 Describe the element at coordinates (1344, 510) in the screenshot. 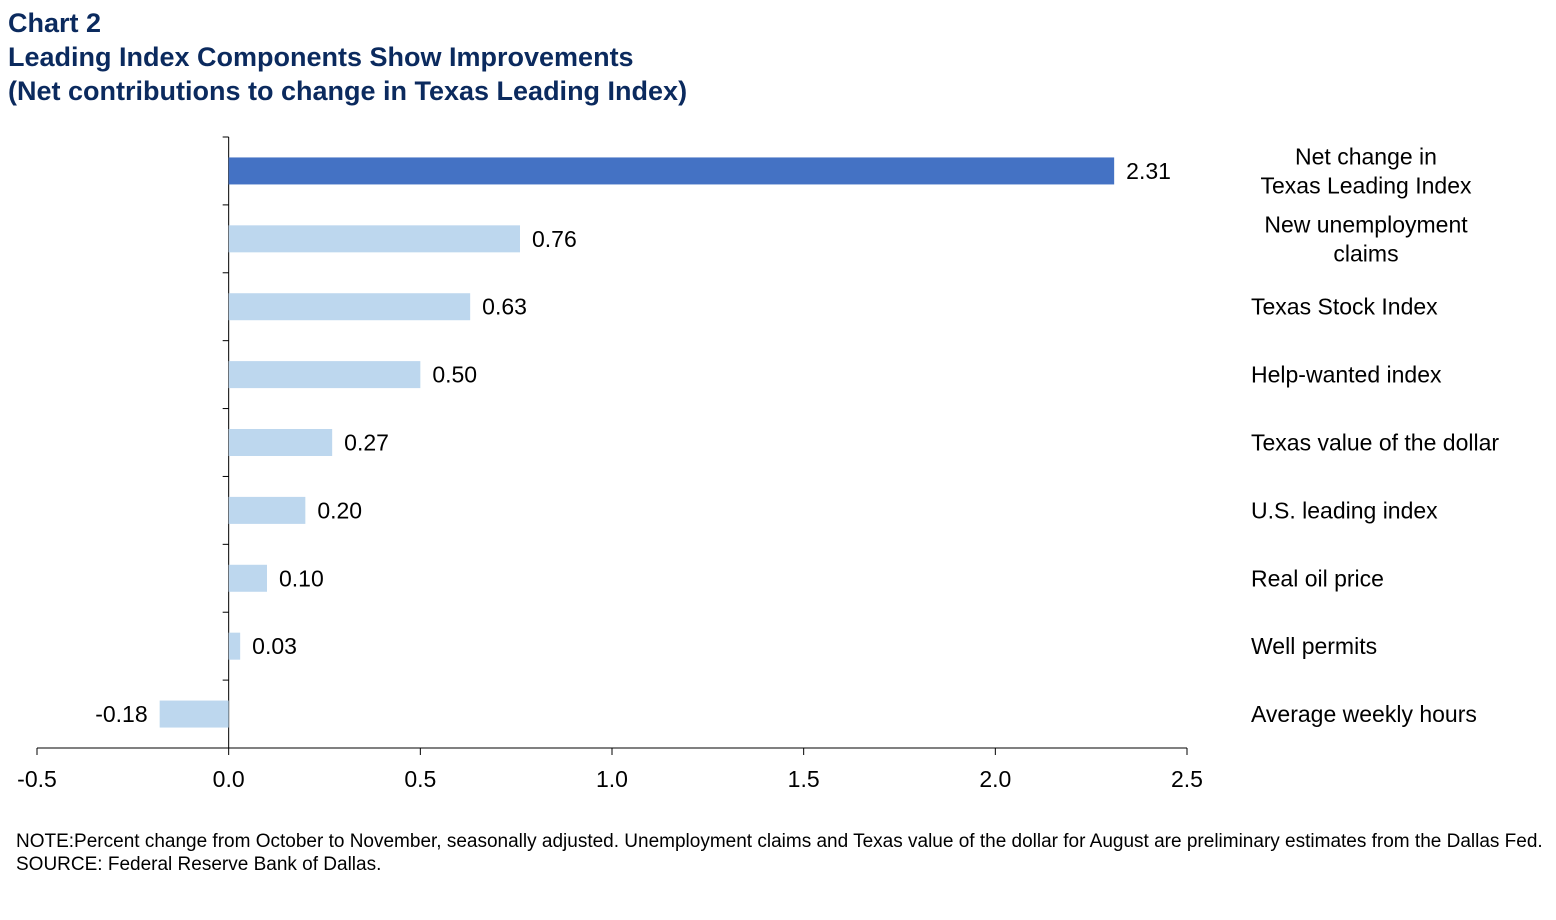

I see `category-label: U.S. leading index` at that location.